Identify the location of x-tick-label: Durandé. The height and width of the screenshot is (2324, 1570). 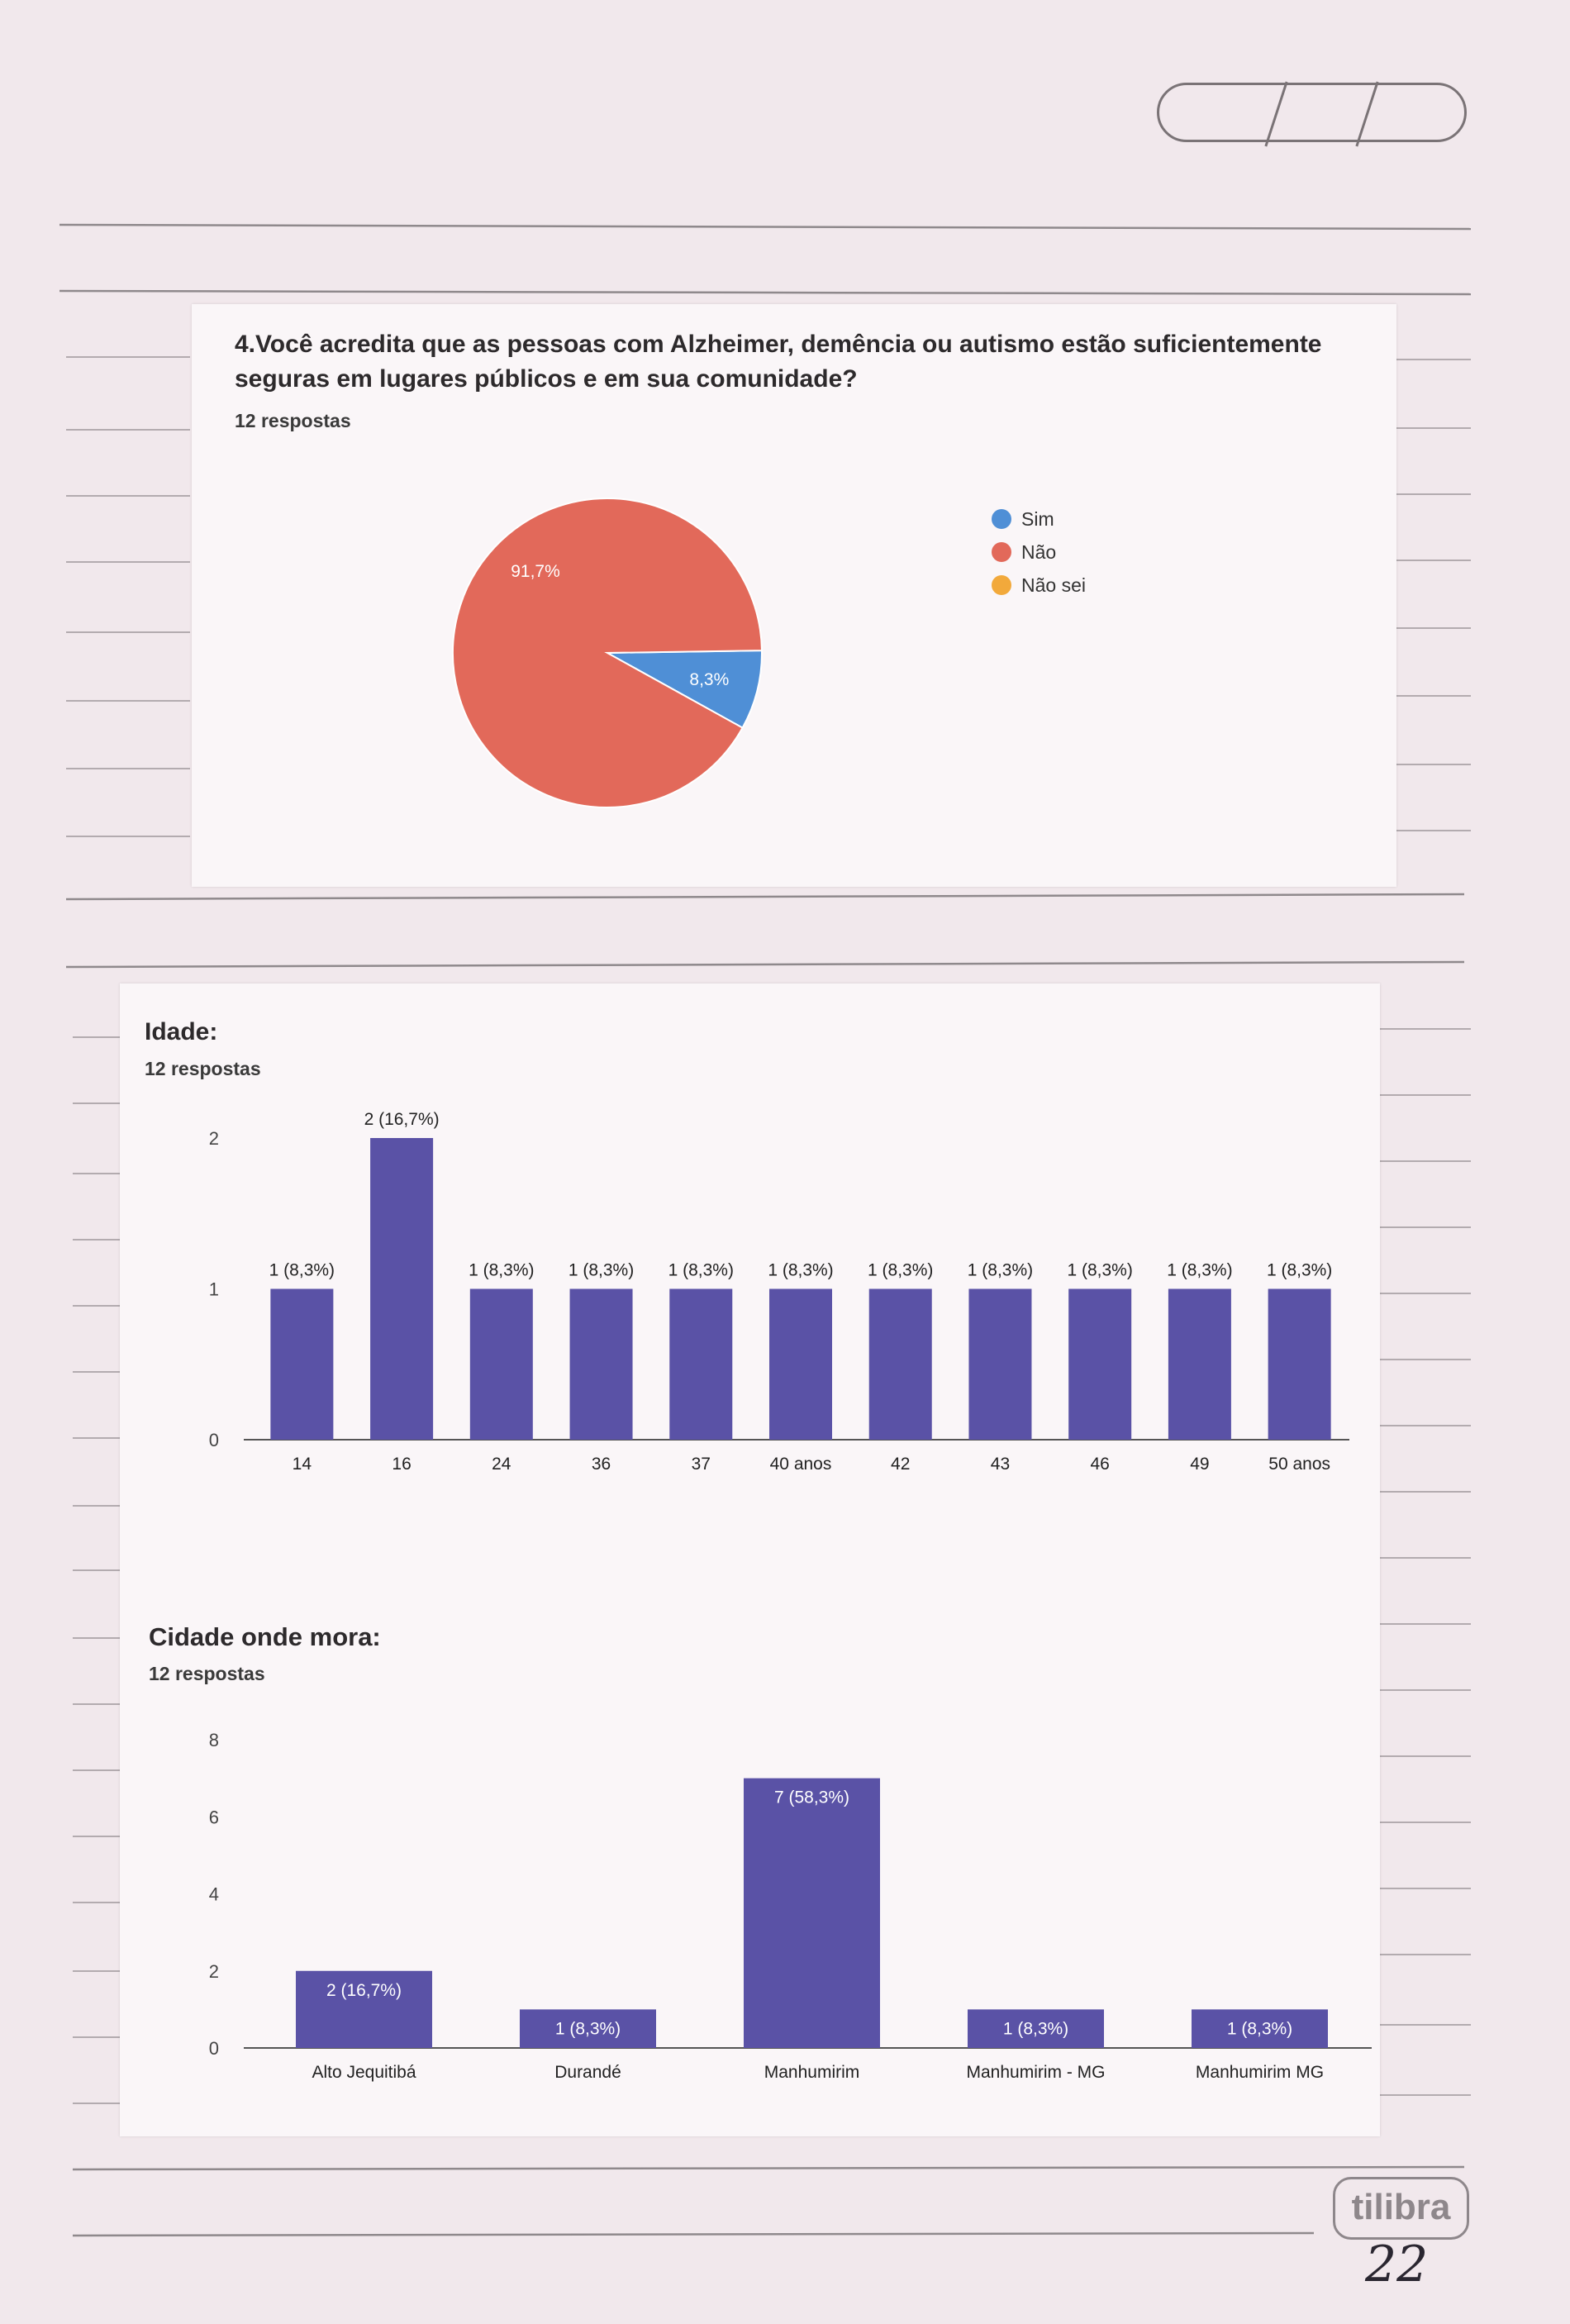
(587, 2072).